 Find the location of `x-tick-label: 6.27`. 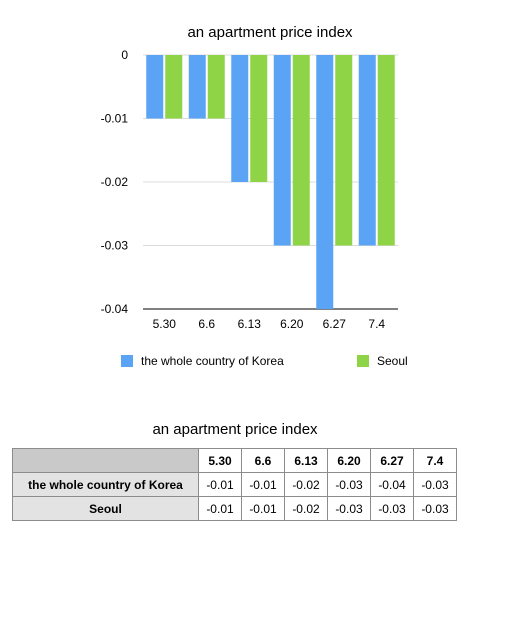

x-tick-label: 6.27 is located at coordinates (335, 324).